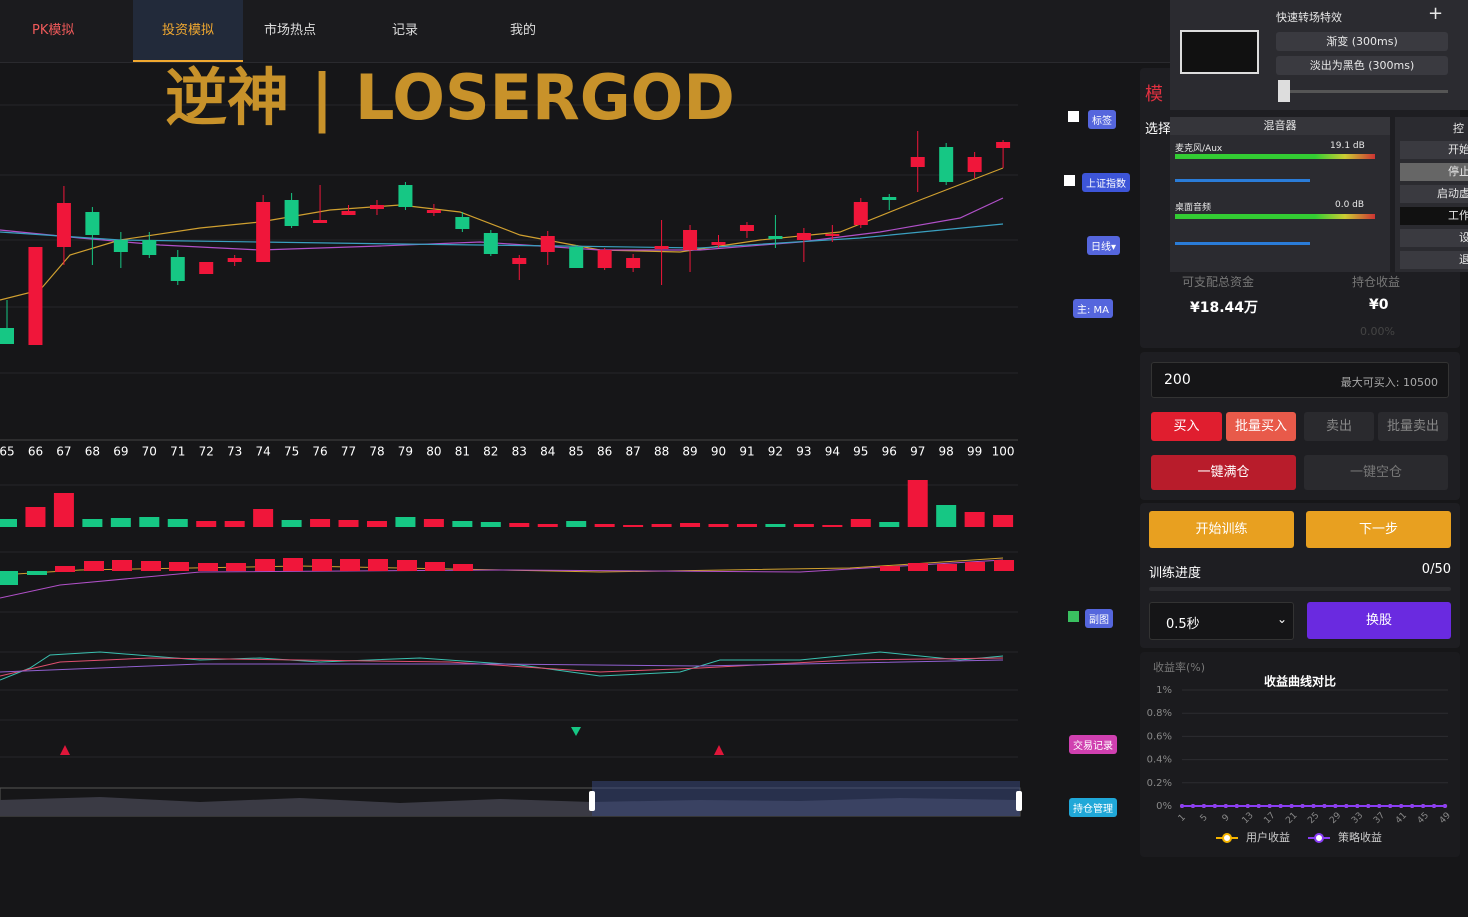  Describe the element at coordinates (1221, 529) in the screenshot. I see `start-button: 开始训练` at that location.